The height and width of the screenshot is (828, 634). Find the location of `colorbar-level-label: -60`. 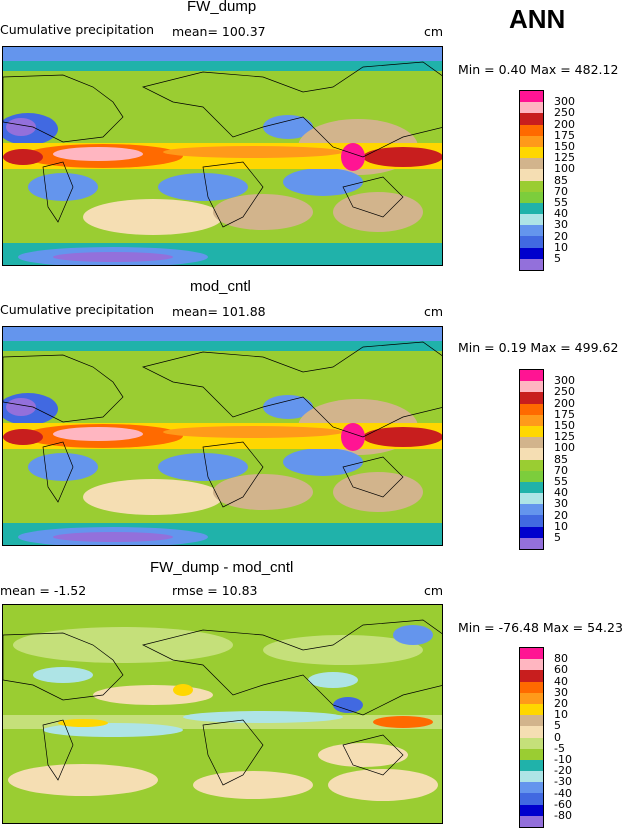

colorbar-level-label: -60 is located at coordinates (563, 804).